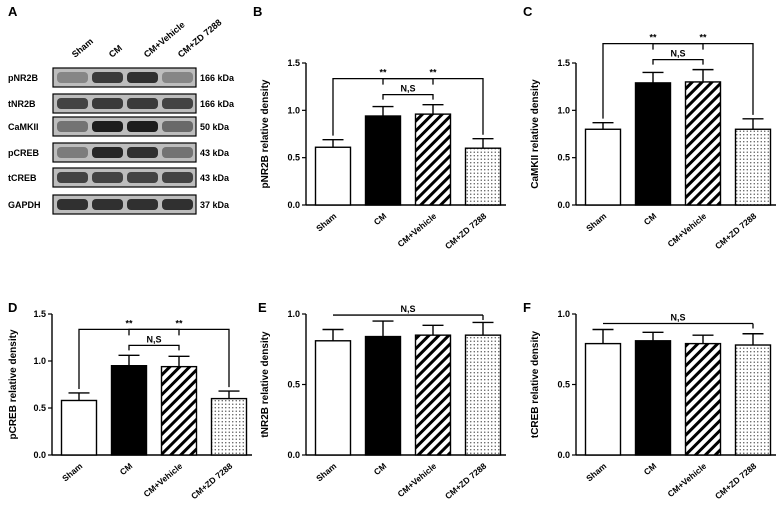 The image size is (777, 512). What do you see at coordinates (82, 47) in the screenshot?
I see `blot-lane-label: Sham` at bounding box center [82, 47].